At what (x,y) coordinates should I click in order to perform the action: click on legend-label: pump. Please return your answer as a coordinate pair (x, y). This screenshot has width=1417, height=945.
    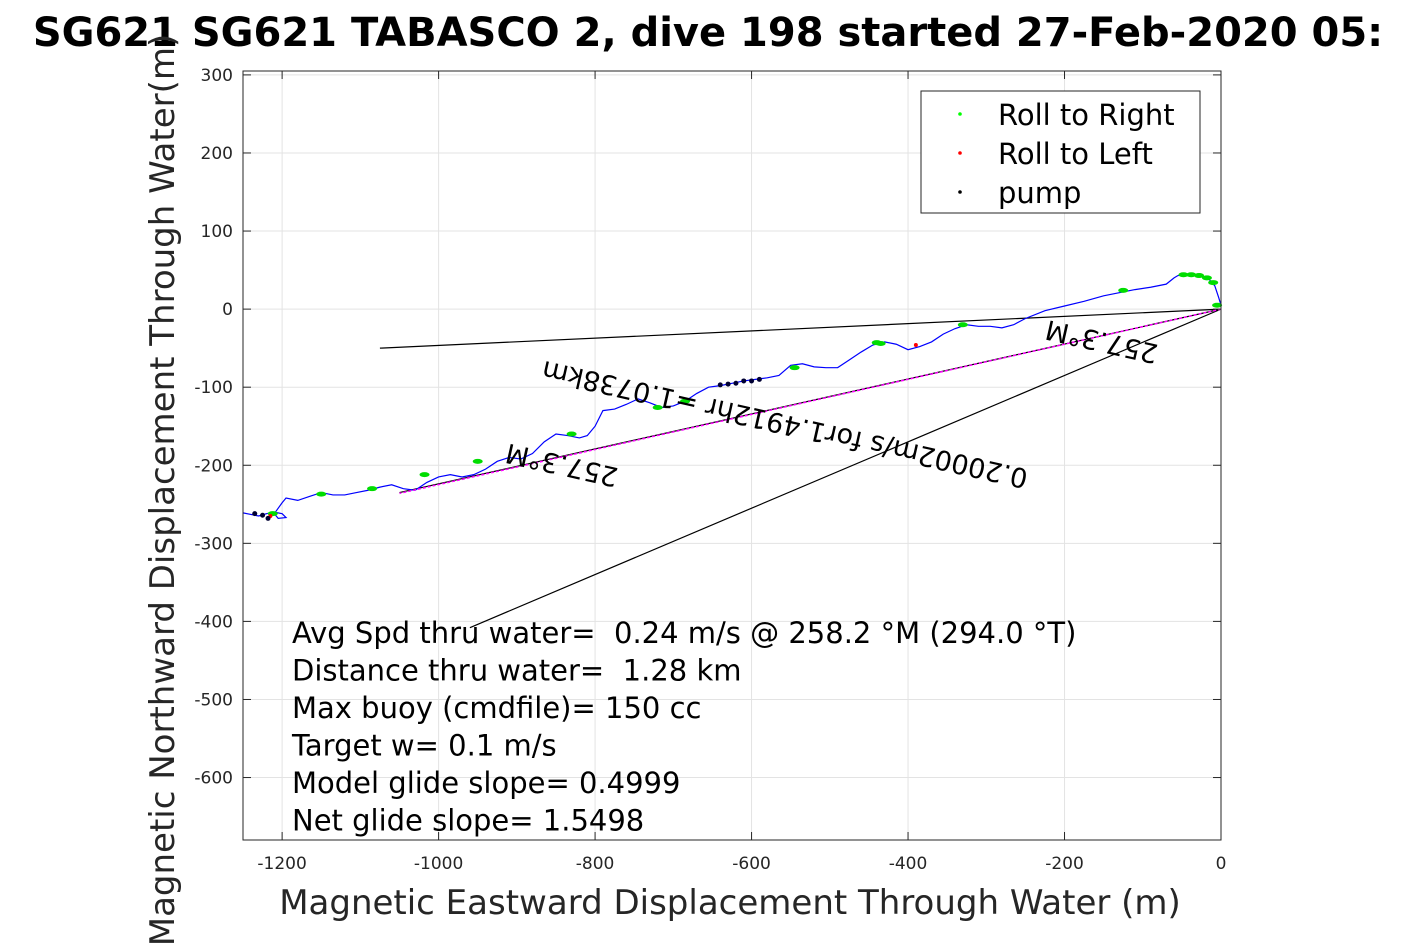
    Looking at the image, I should click on (1039, 193).